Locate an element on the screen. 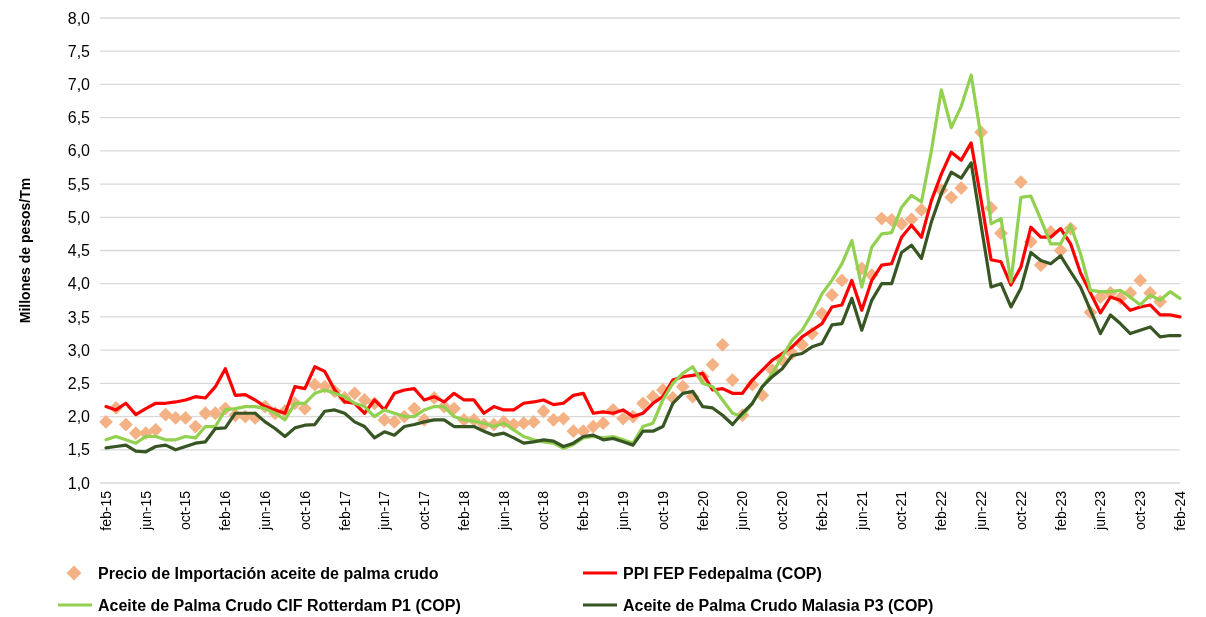 The image size is (1206, 617). x-tick-label: feb-21 is located at coordinates (821, 510).